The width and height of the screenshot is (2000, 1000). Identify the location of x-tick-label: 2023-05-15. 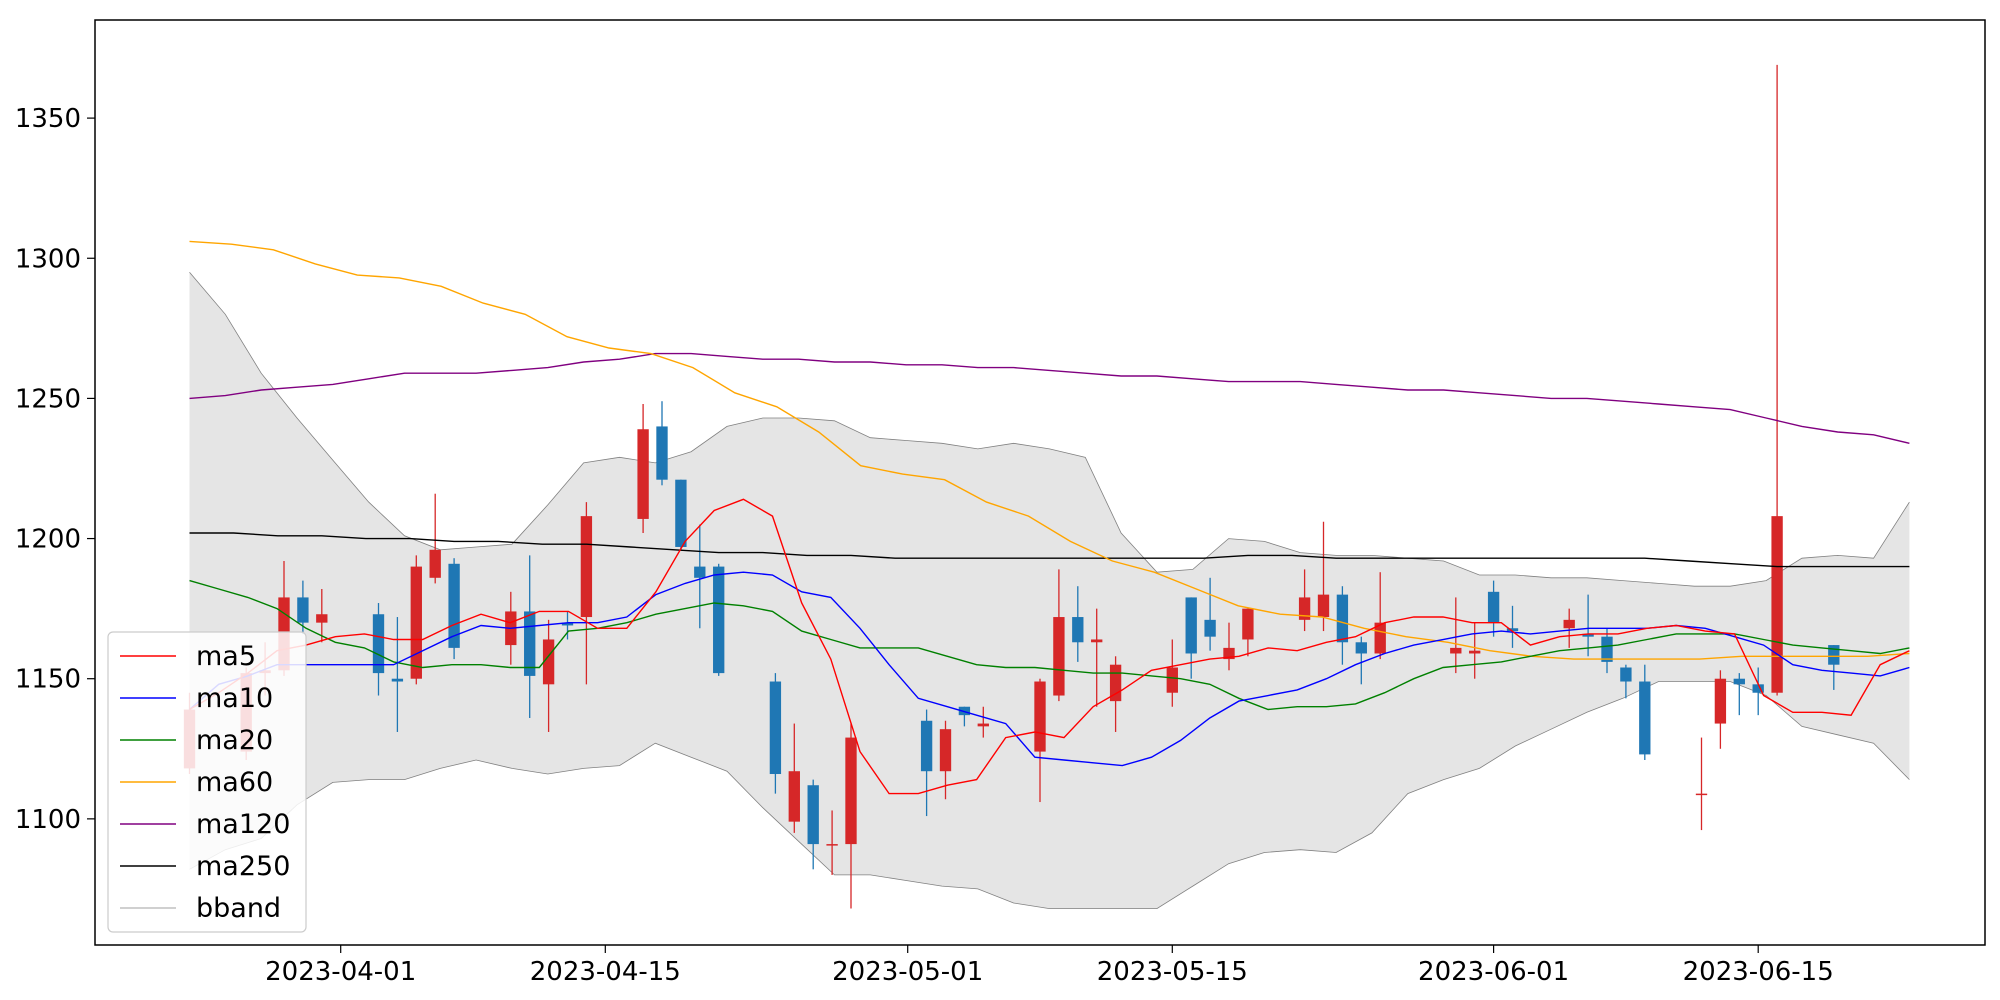
(1172, 972).